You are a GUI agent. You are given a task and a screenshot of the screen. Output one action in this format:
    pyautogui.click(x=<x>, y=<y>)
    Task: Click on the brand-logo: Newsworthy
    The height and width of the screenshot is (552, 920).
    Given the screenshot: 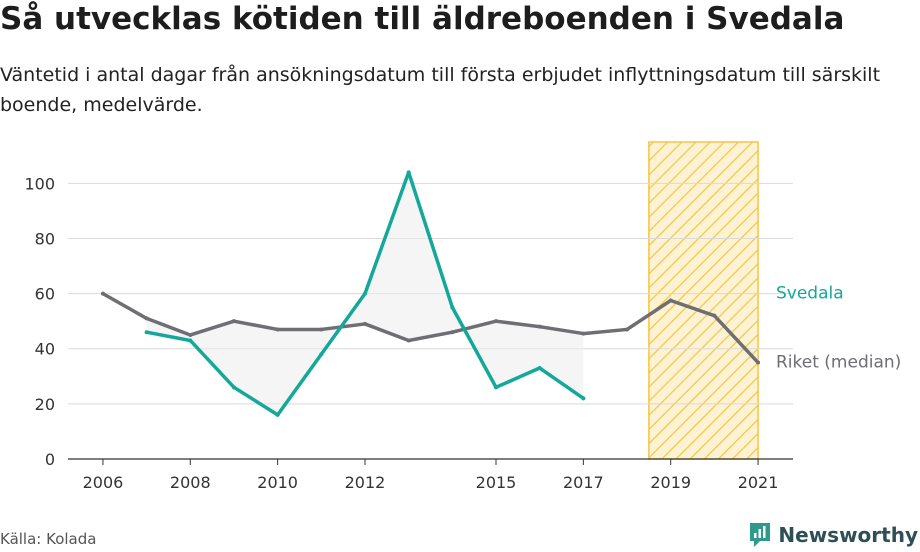 What is the action you would take?
    pyautogui.click(x=833, y=535)
    